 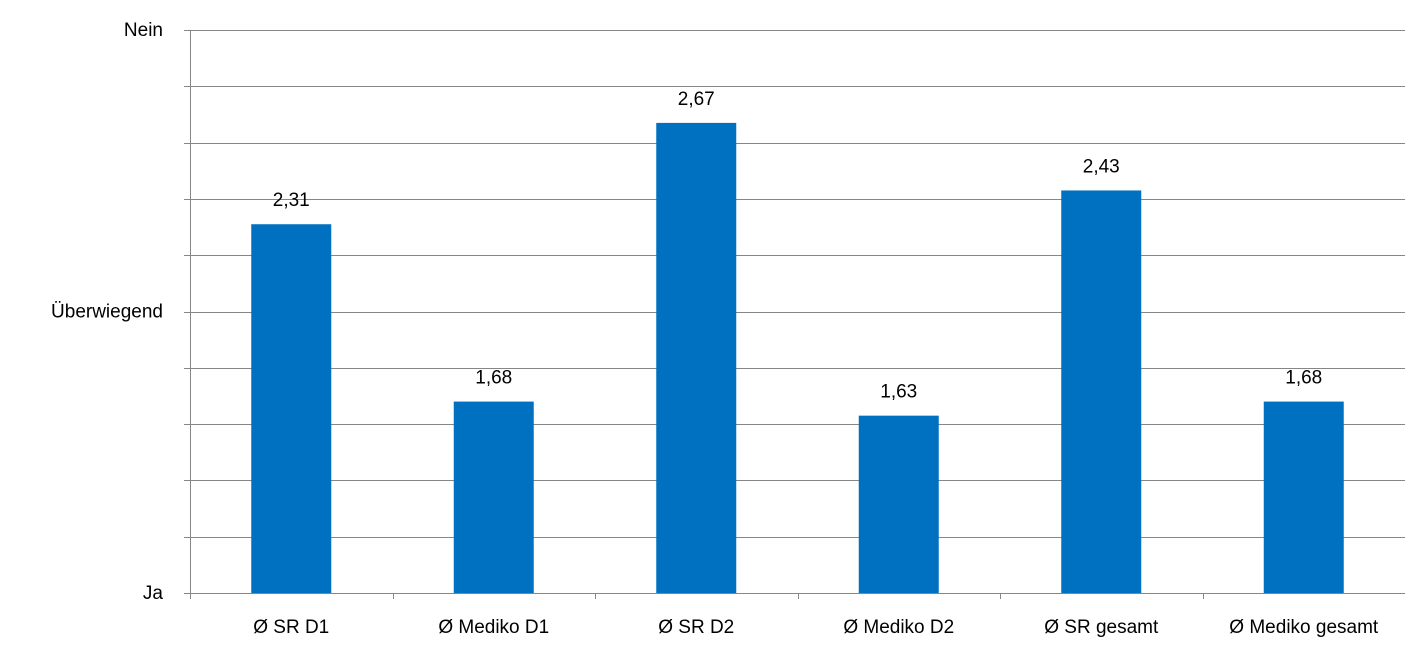 I want to click on data-label: 2,67, so click(x=696, y=99).